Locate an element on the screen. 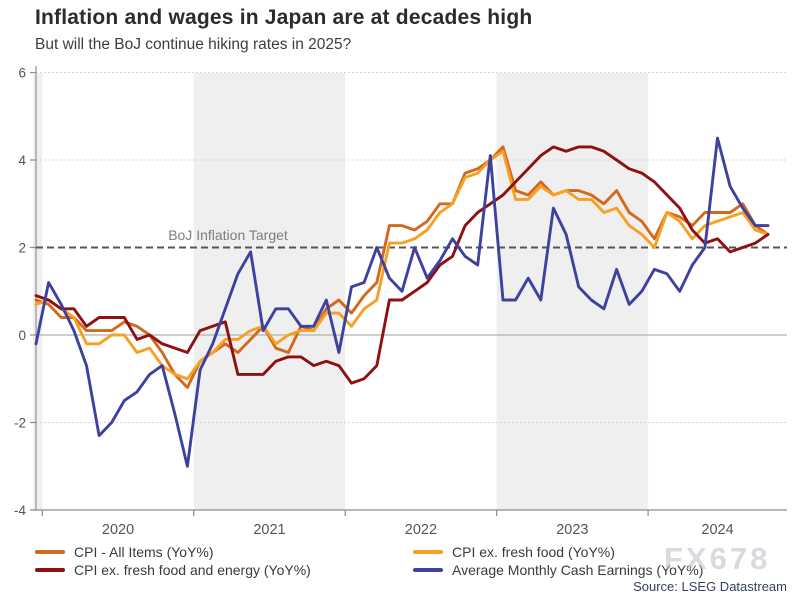  svg-text: -2 is located at coordinates (20, 423).